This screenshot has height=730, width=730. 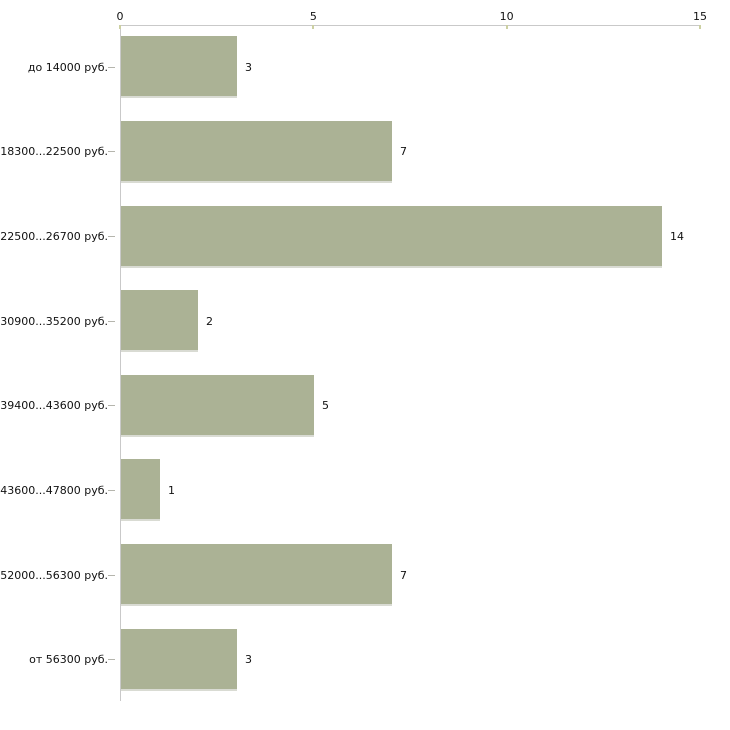 What do you see at coordinates (68, 660) in the screenshot?
I see `category-label: от 56300 руб.` at bounding box center [68, 660].